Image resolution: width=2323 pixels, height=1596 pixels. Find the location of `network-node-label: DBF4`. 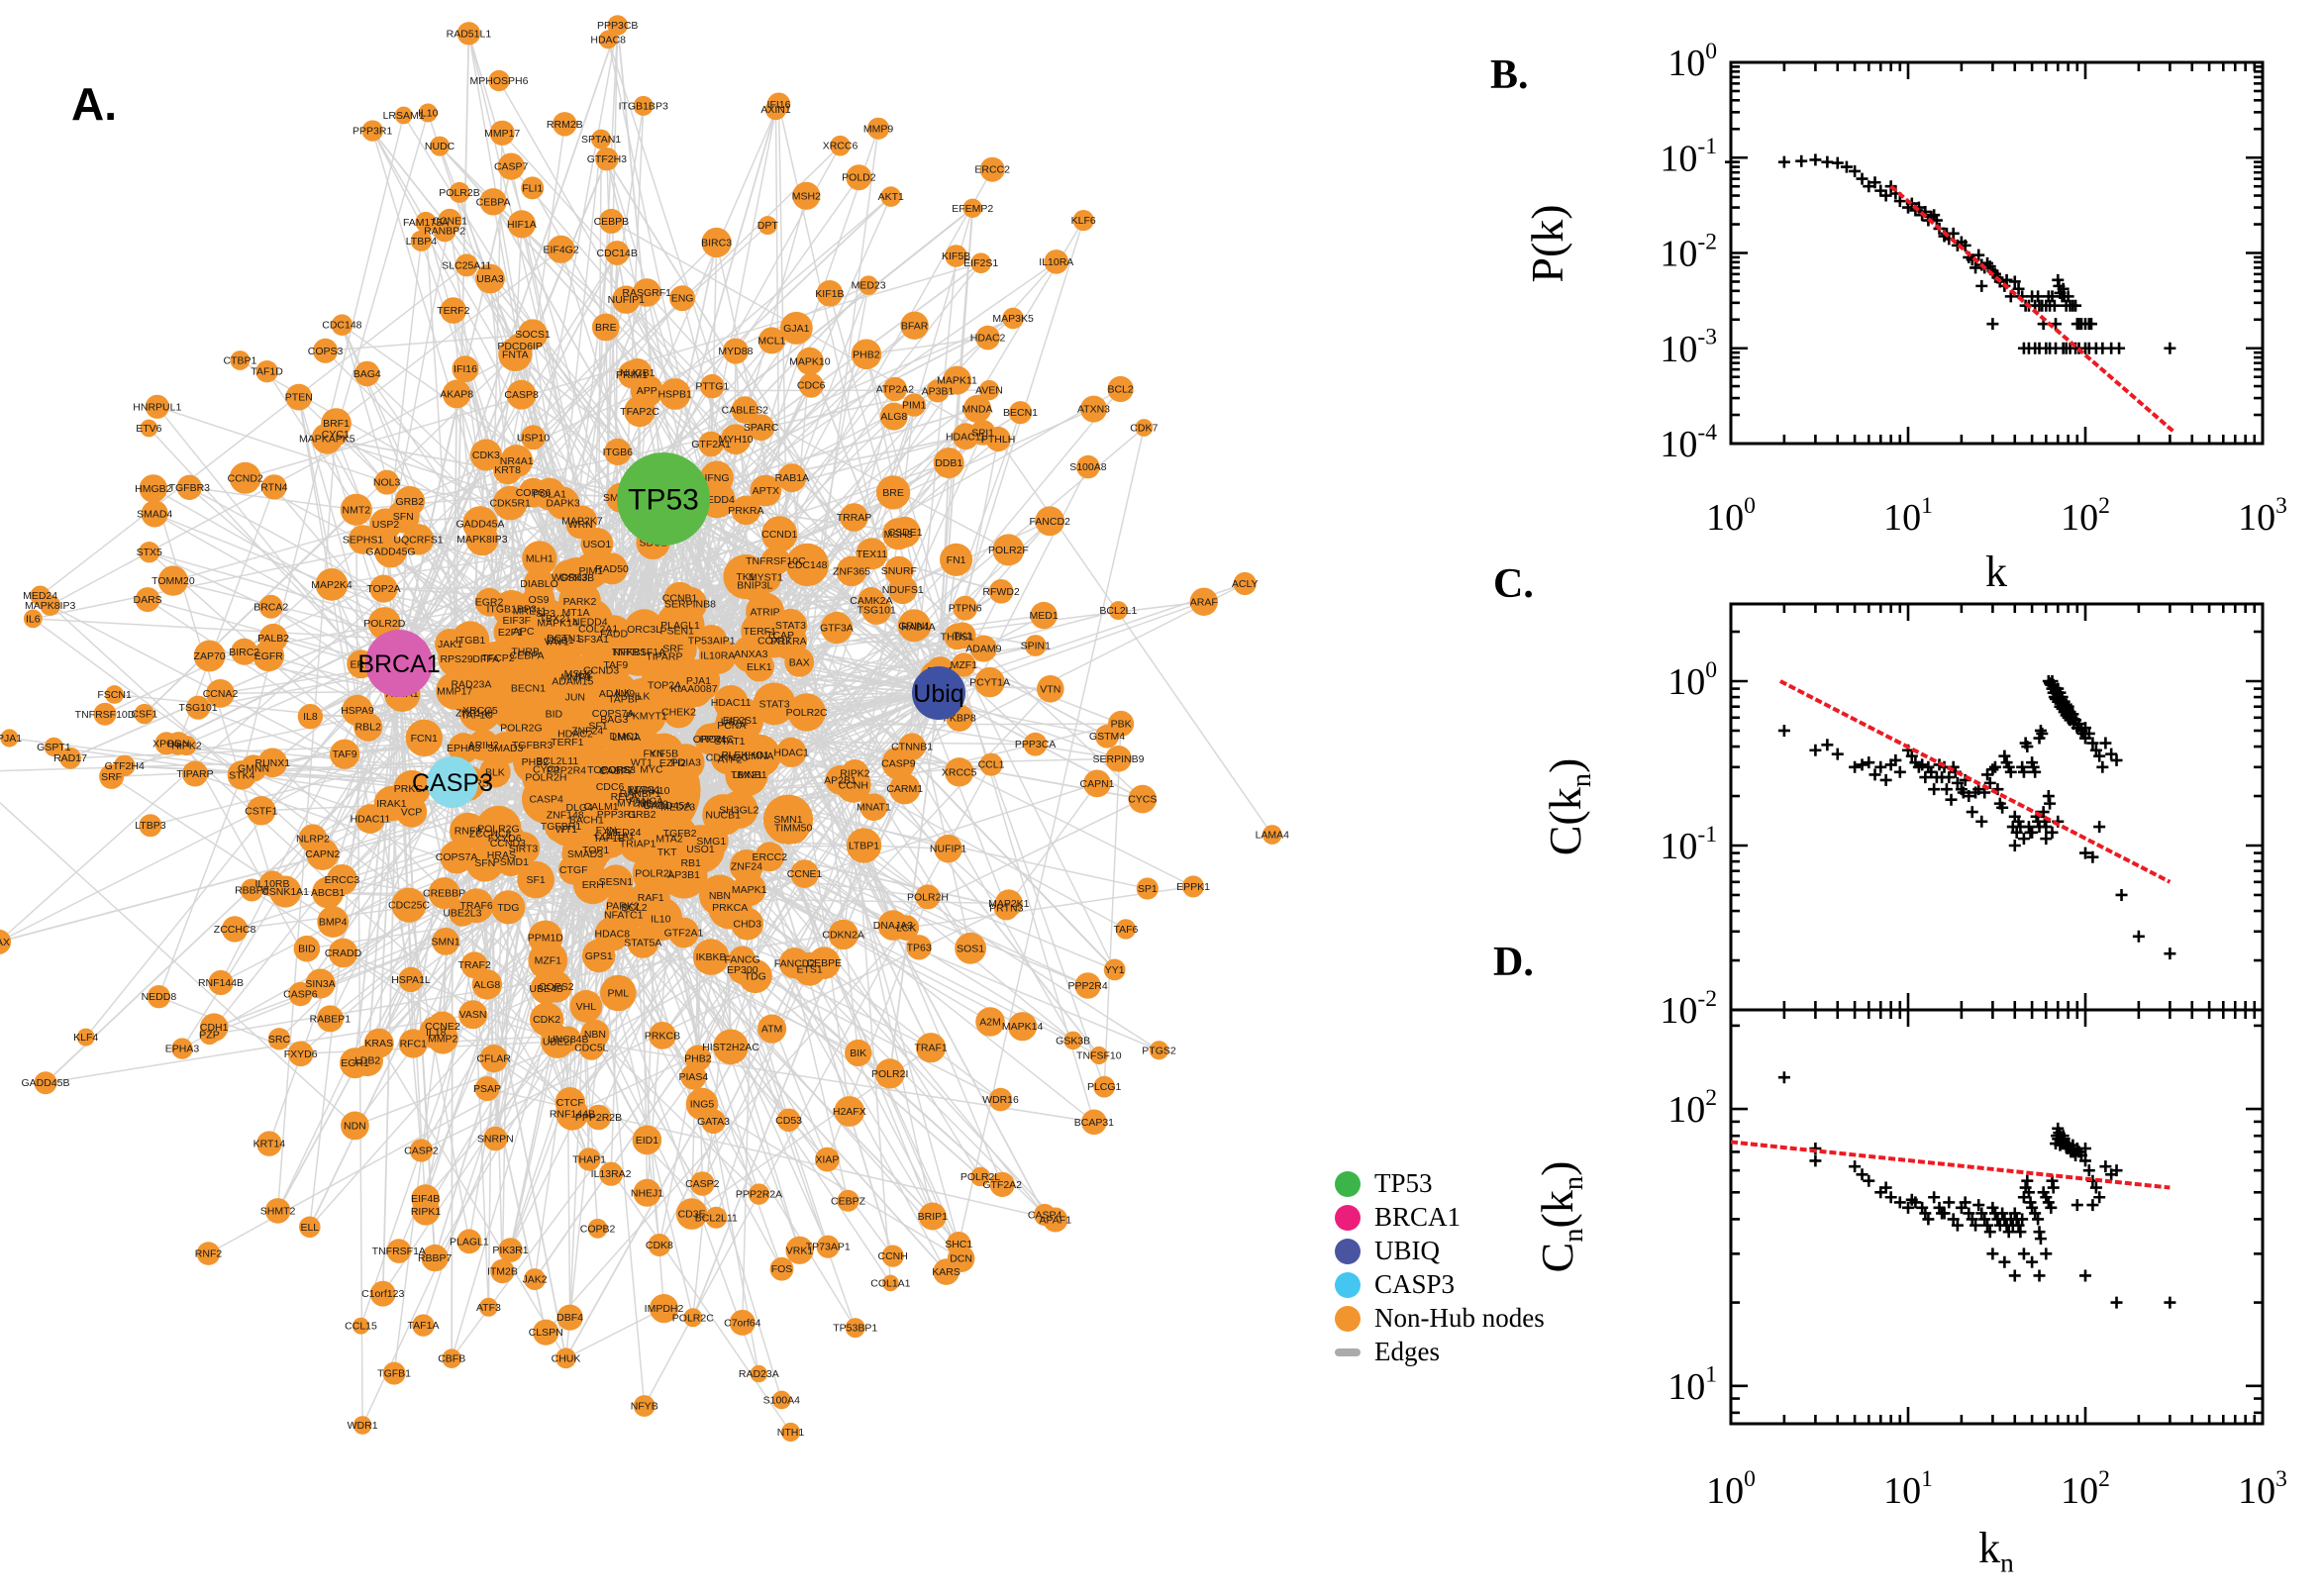

network-node-label: DBF4 is located at coordinates (569, 1318).